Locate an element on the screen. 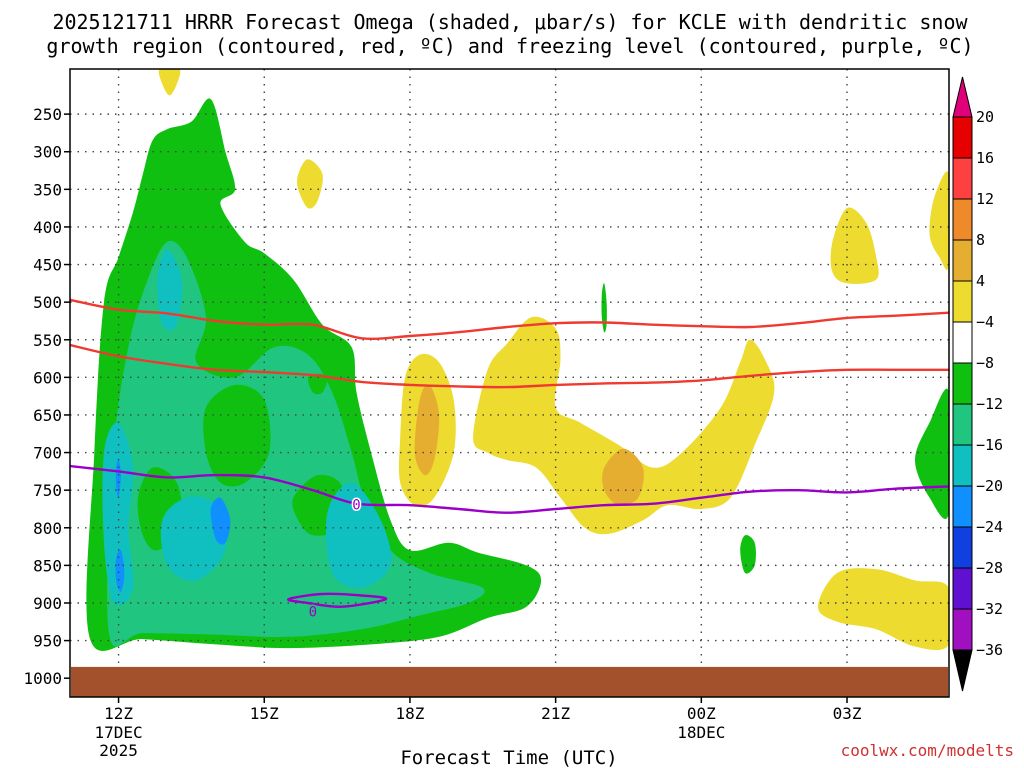 The width and height of the screenshot is (1024, 768). x-tick-label-15Z: 15Z is located at coordinates (264, 713).